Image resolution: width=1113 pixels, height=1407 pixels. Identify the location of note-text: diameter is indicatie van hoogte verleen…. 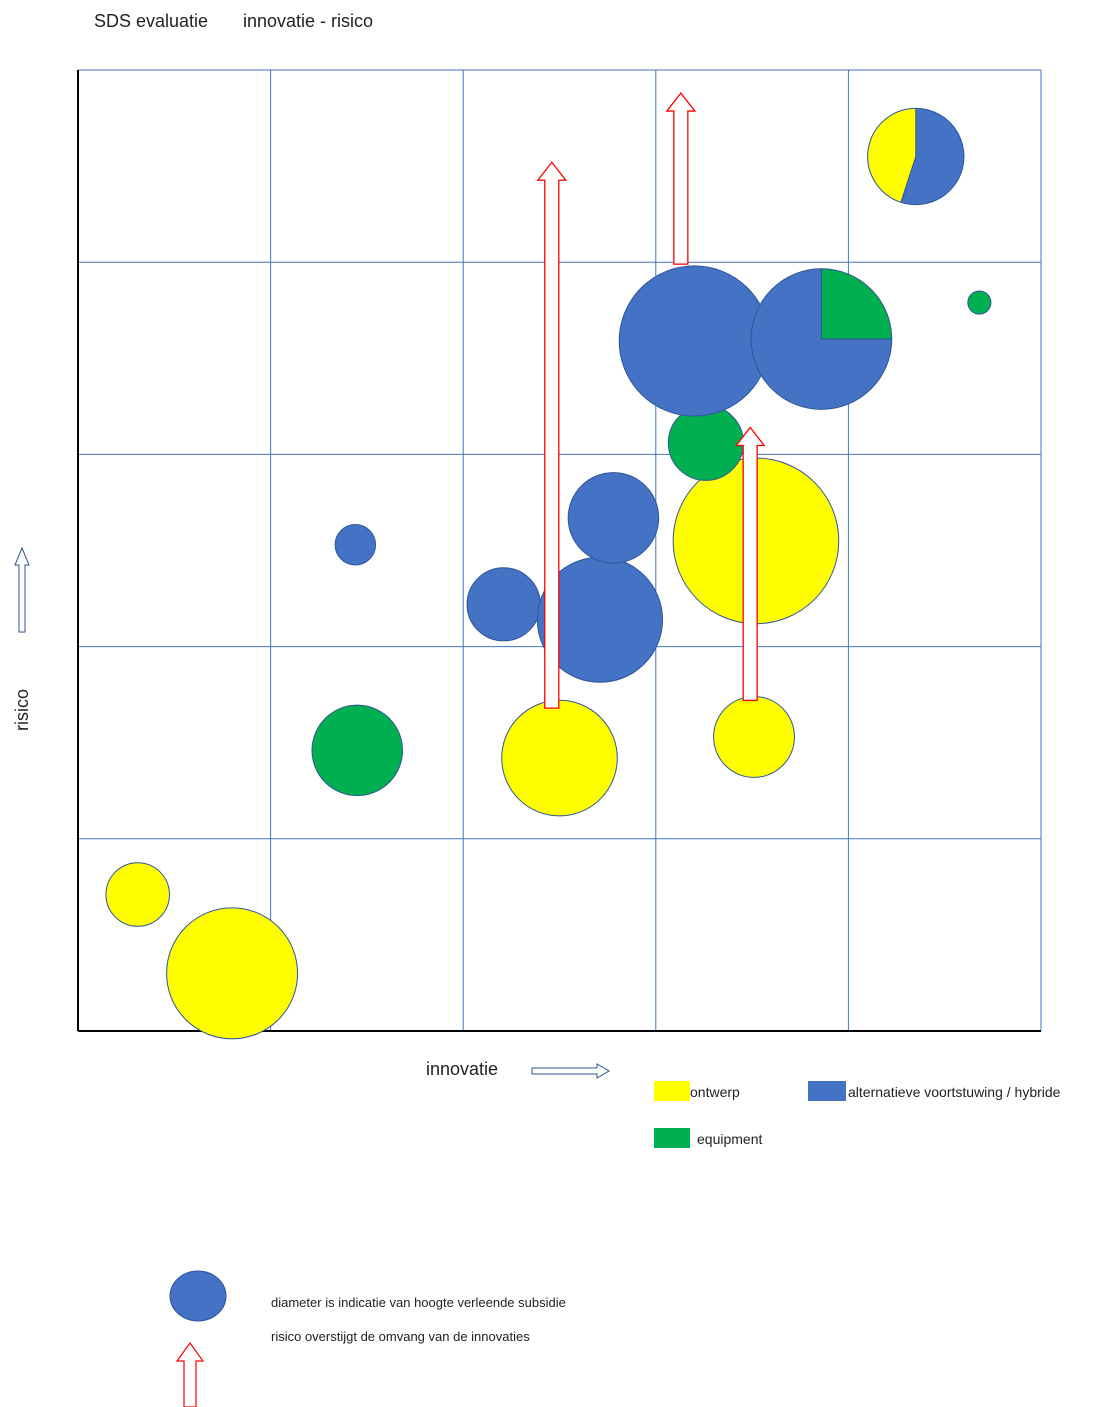
(418, 1302).